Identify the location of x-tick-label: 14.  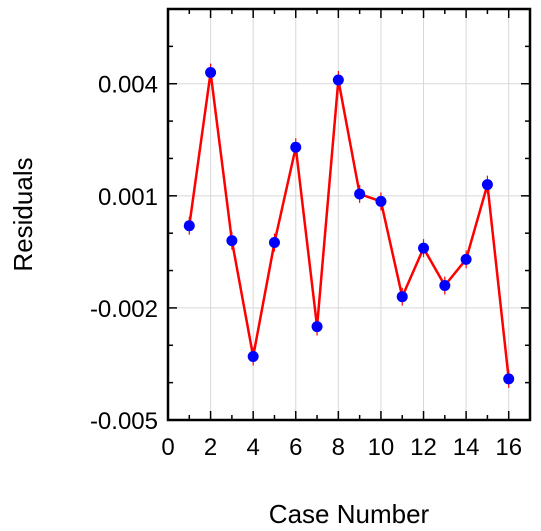
(466, 447).